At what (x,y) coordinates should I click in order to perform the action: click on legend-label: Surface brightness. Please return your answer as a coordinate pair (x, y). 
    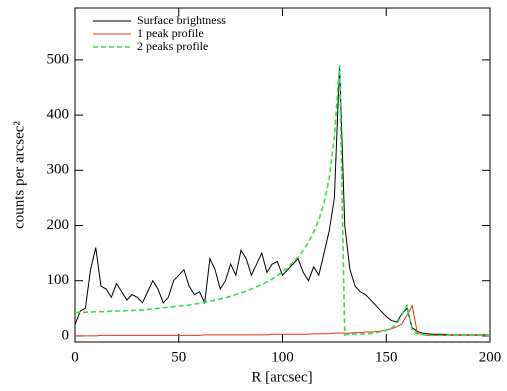
    Looking at the image, I should click on (181, 20).